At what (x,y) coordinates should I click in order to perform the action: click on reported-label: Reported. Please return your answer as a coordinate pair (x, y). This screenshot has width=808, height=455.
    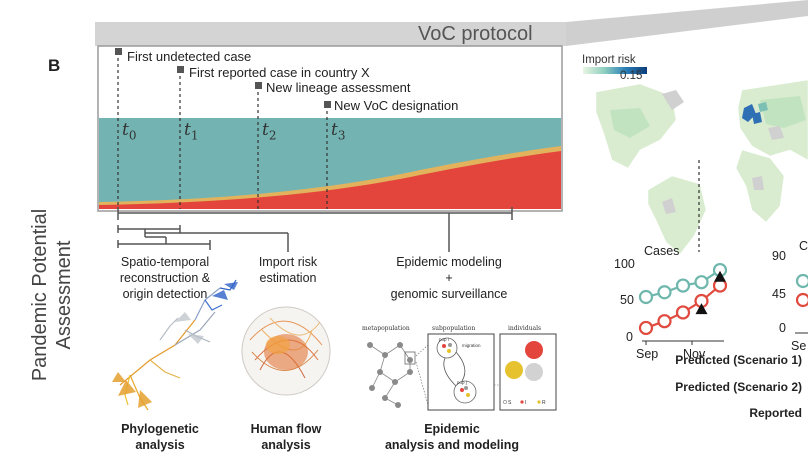
    Looking at the image, I should click on (775, 413).